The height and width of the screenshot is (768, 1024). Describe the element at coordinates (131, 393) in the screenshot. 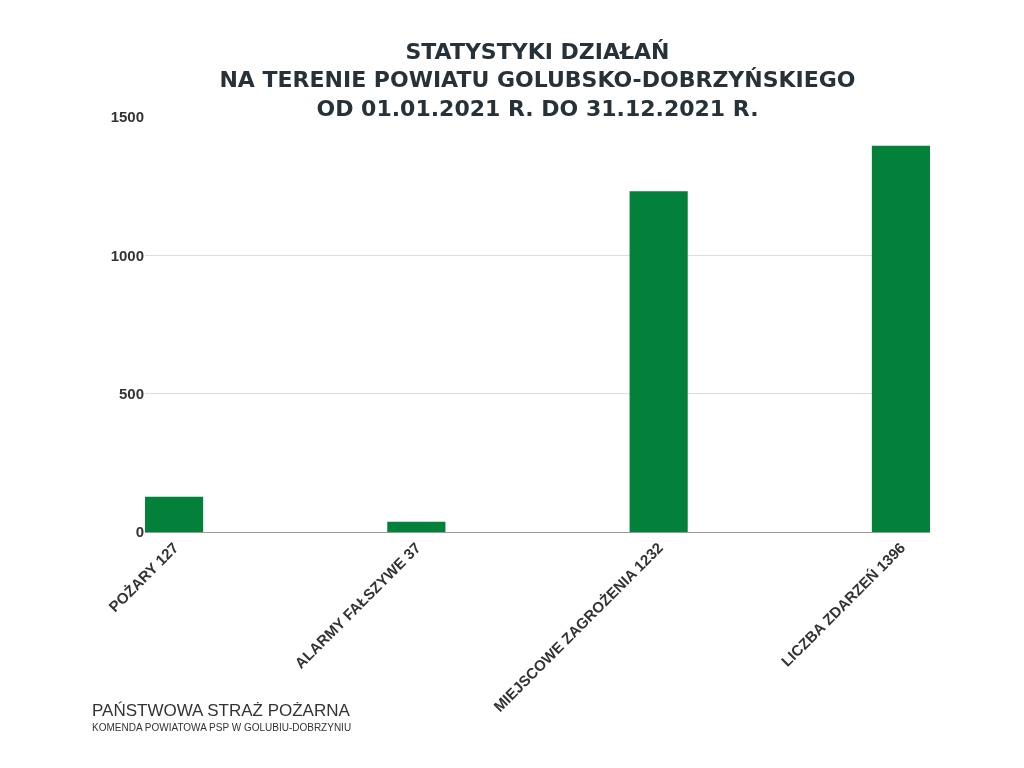

I see `y-tick-label: 500` at that location.